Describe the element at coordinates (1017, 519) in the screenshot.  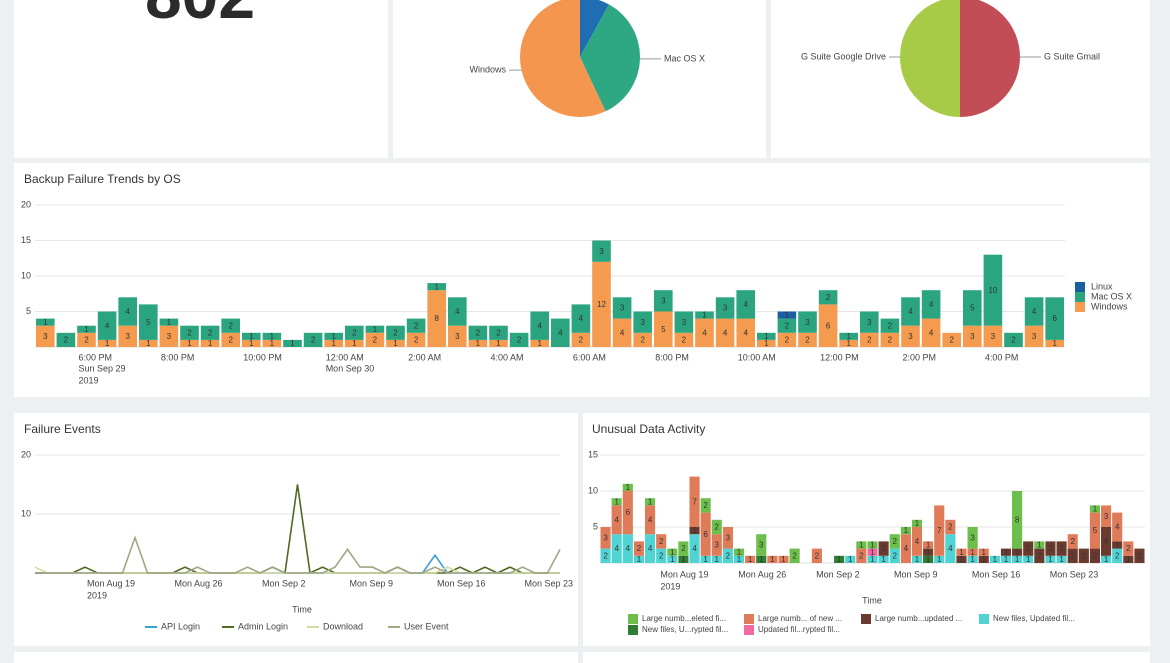
I see `bar-value-label: 8` at that location.